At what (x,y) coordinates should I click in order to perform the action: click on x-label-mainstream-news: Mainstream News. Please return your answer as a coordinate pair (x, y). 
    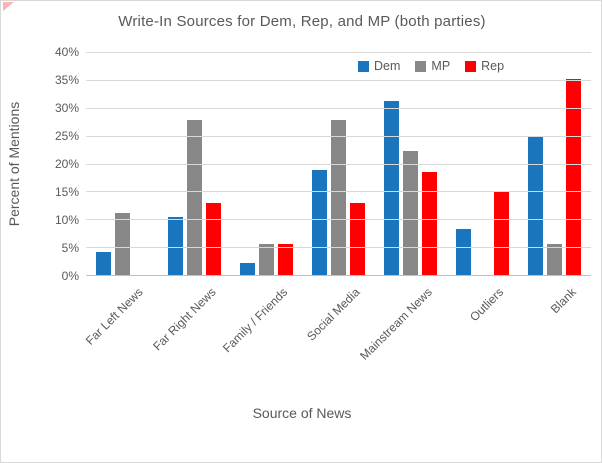
    Looking at the image, I should click on (395, 324).